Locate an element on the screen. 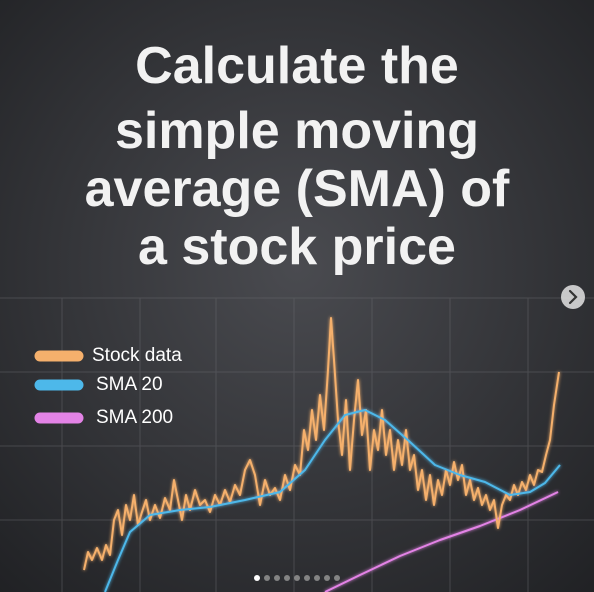  next-button is located at coordinates (573, 297).